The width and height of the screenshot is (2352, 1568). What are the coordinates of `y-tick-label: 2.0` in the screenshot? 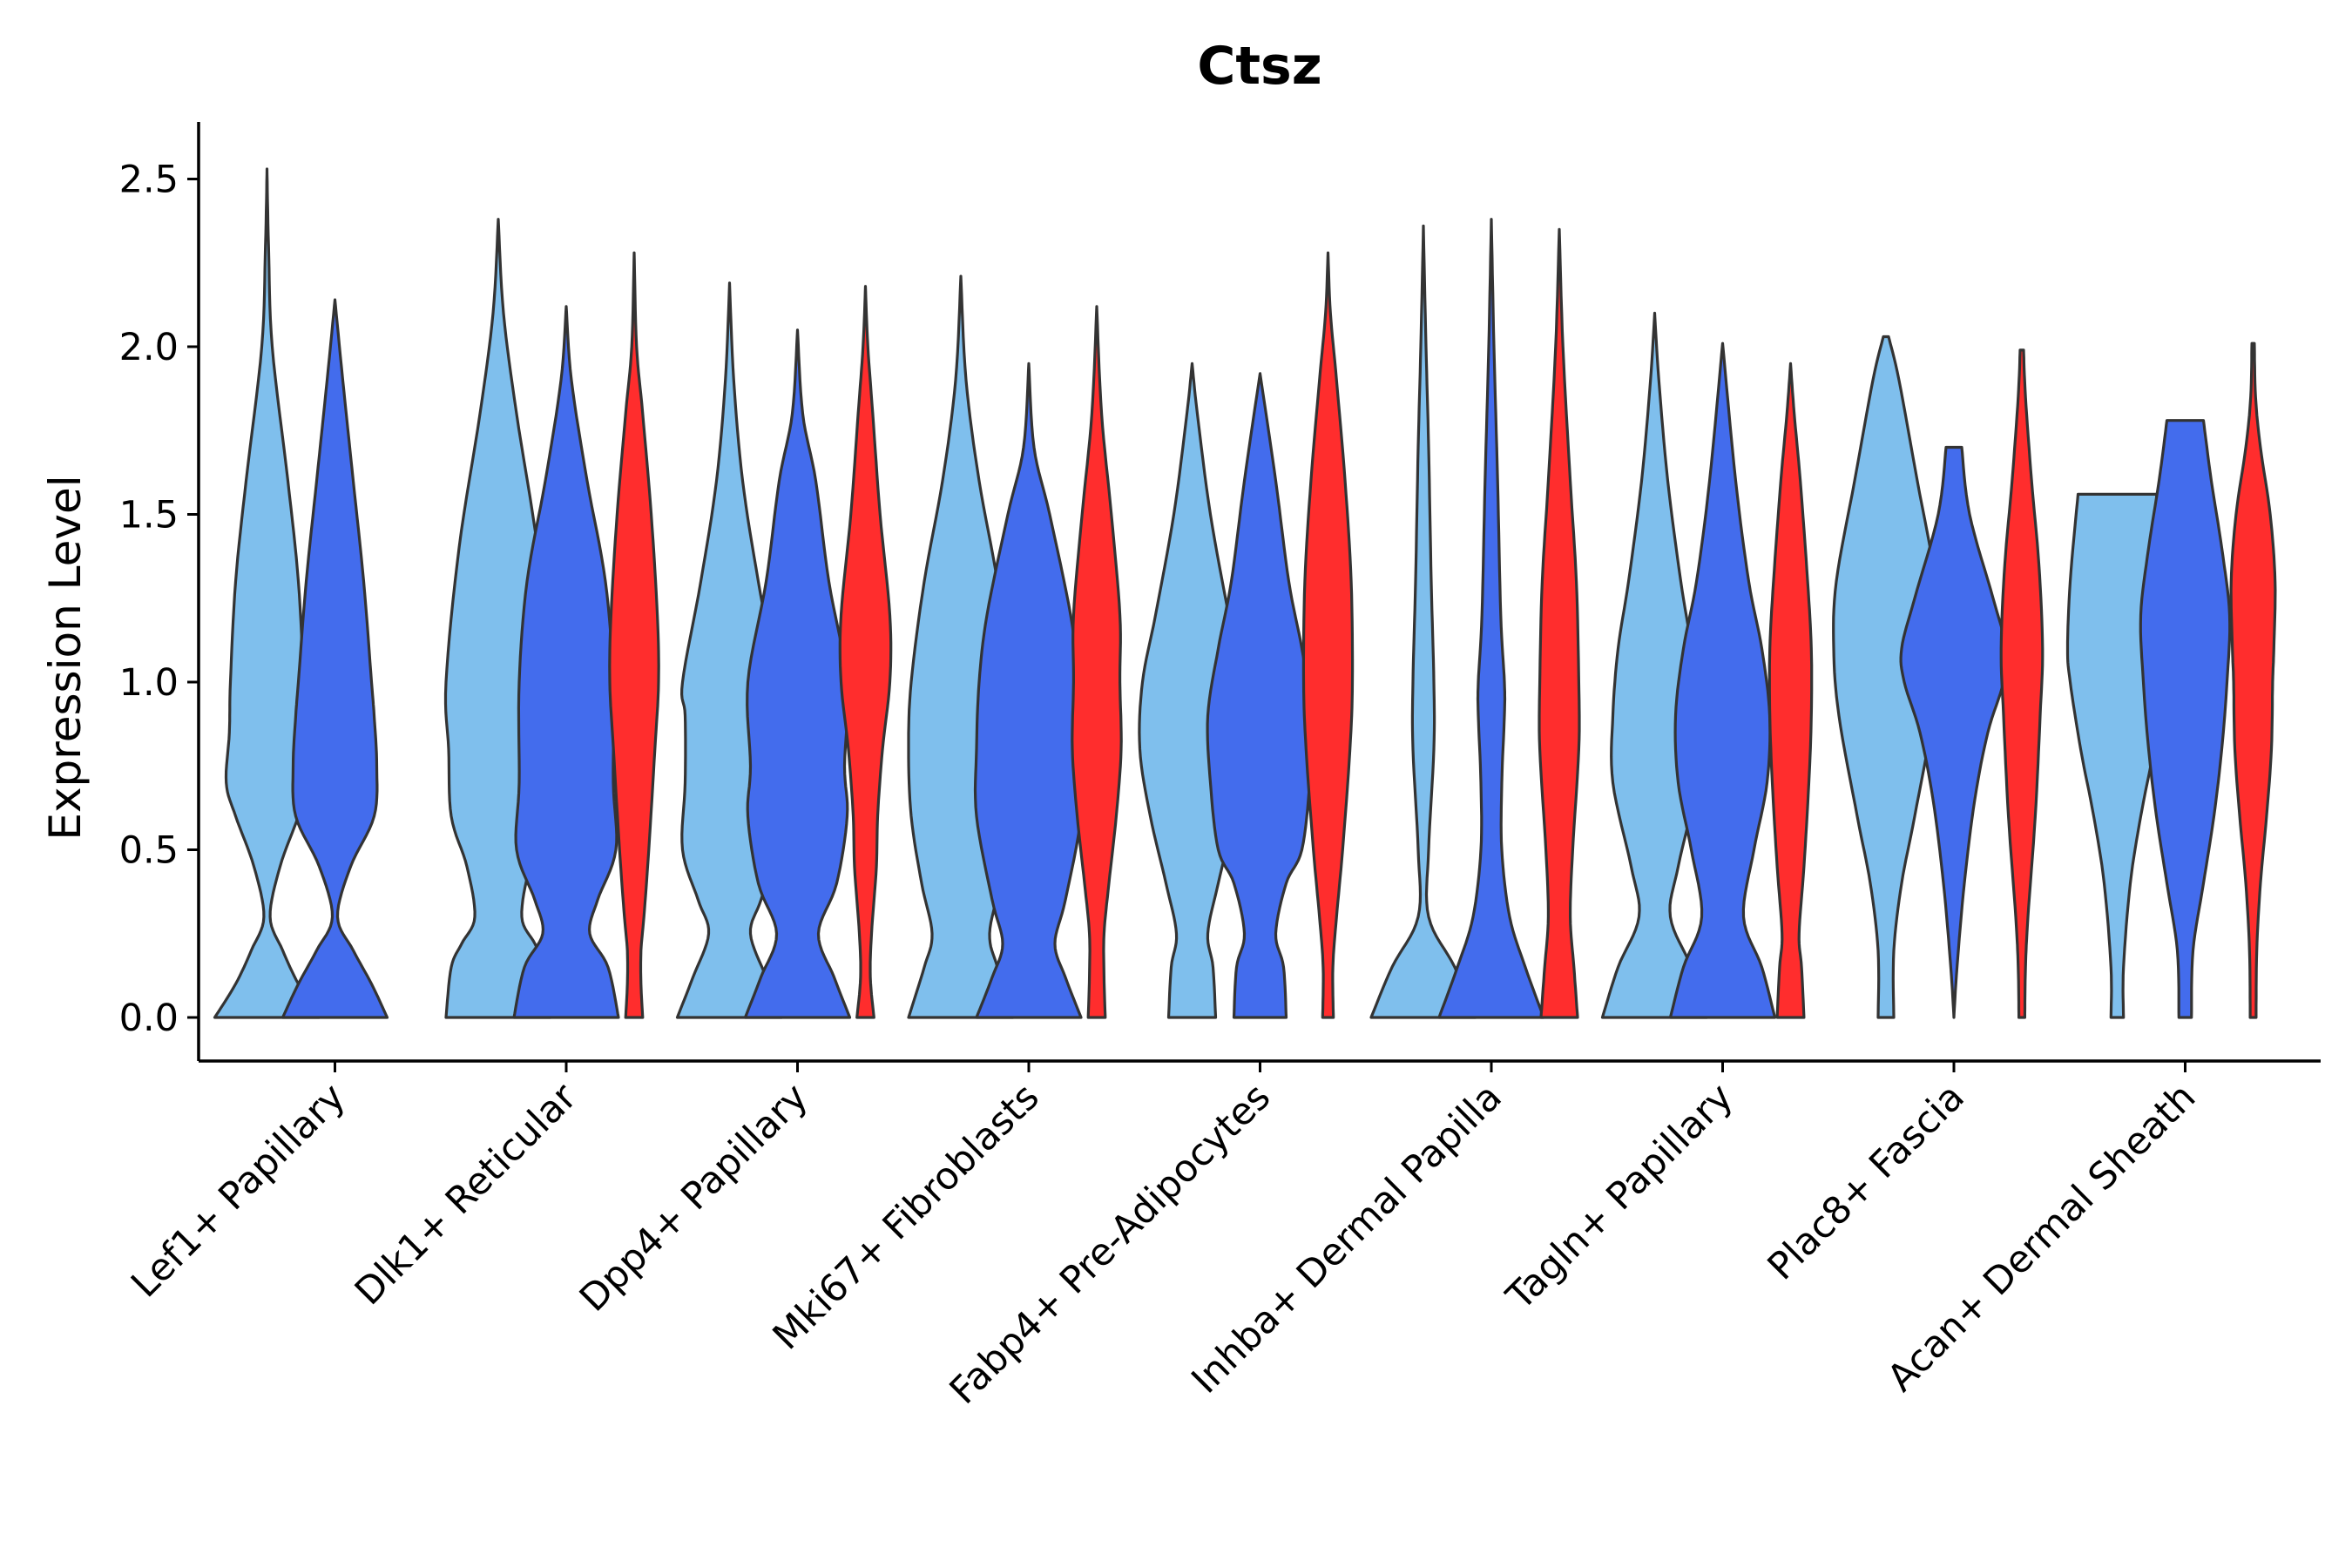 It's located at (149, 347).